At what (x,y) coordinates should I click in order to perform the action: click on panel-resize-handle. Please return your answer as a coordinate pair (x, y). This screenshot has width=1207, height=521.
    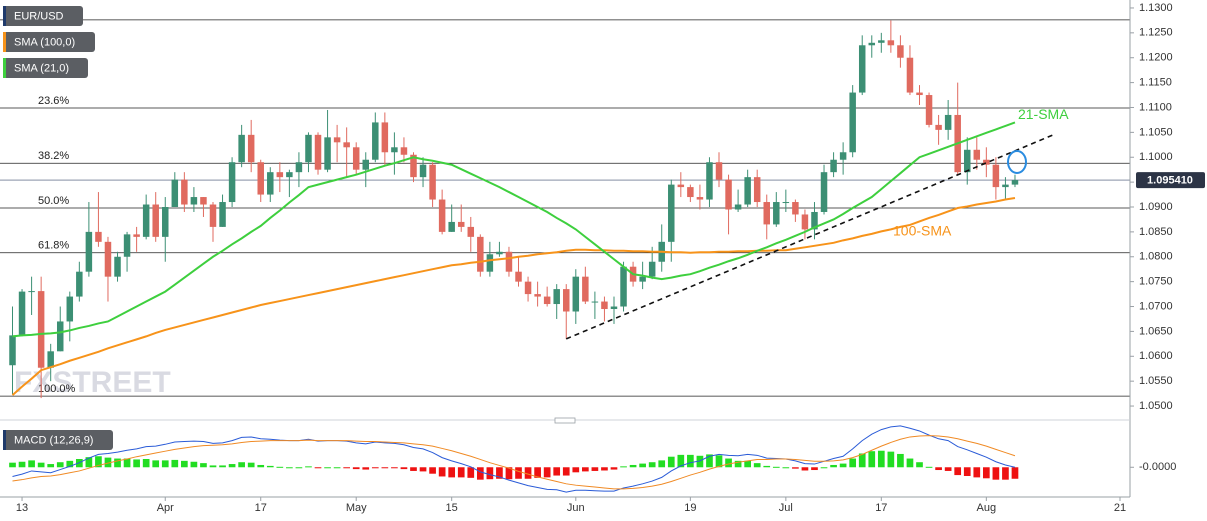
    Looking at the image, I should click on (565, 420).